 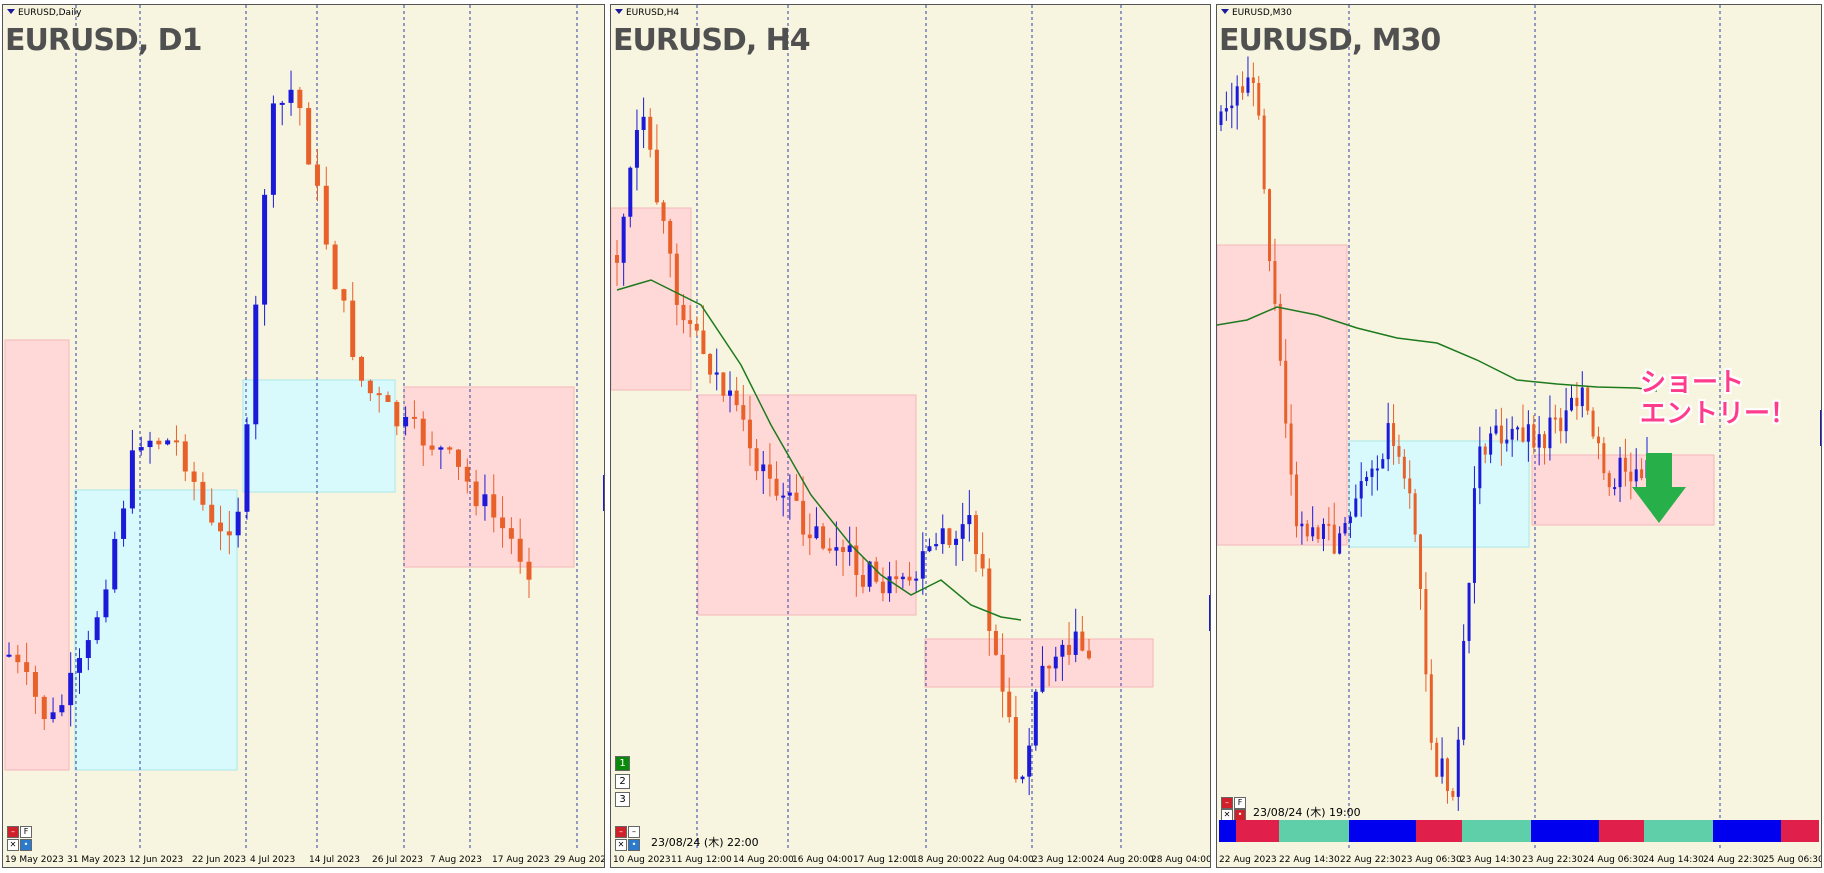 What do you see at coordinates (883, 860) in the screenshot?
I see `time-axis-label: 17 Aug 12:00` at bounding box center [883, 860].